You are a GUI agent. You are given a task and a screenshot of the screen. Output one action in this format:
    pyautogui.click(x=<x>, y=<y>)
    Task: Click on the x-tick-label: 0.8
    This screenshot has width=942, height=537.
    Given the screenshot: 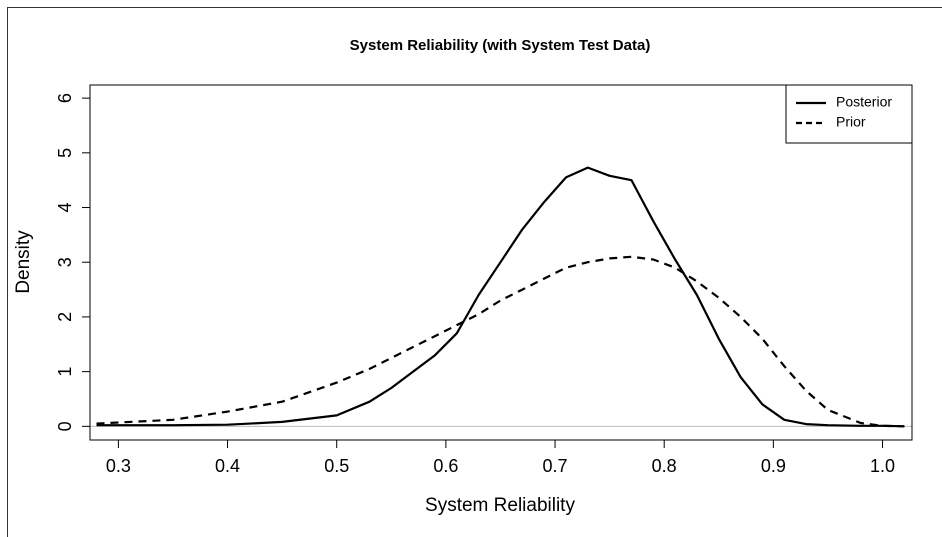 What is the action you would take?
    pyautogui.click(x=664, y=466)
    